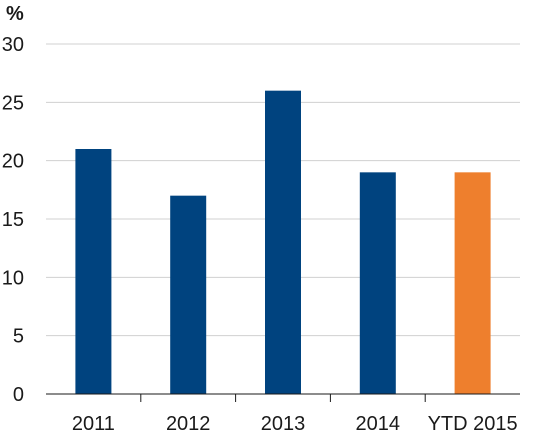 The height and width of the screenshot is (438, 534). I want to click on x-tick-label: 2012, so click(188, 424).